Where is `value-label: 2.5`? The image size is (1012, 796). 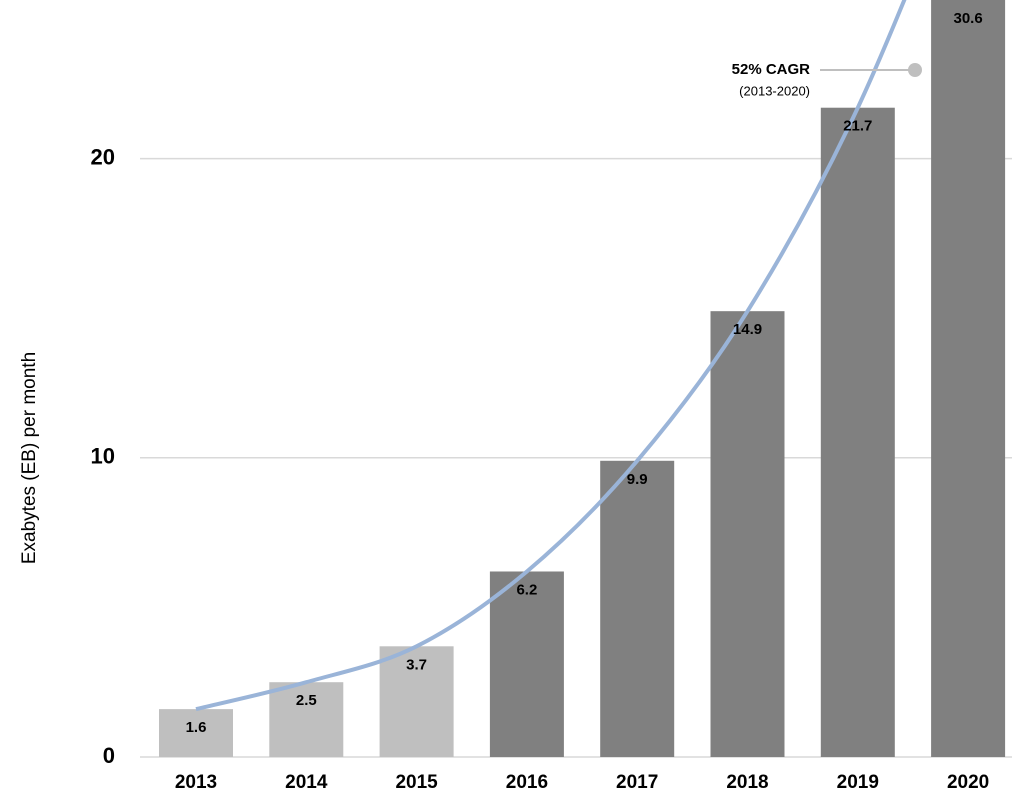
value-label: 2.5 is located at coordinates (306, 700).